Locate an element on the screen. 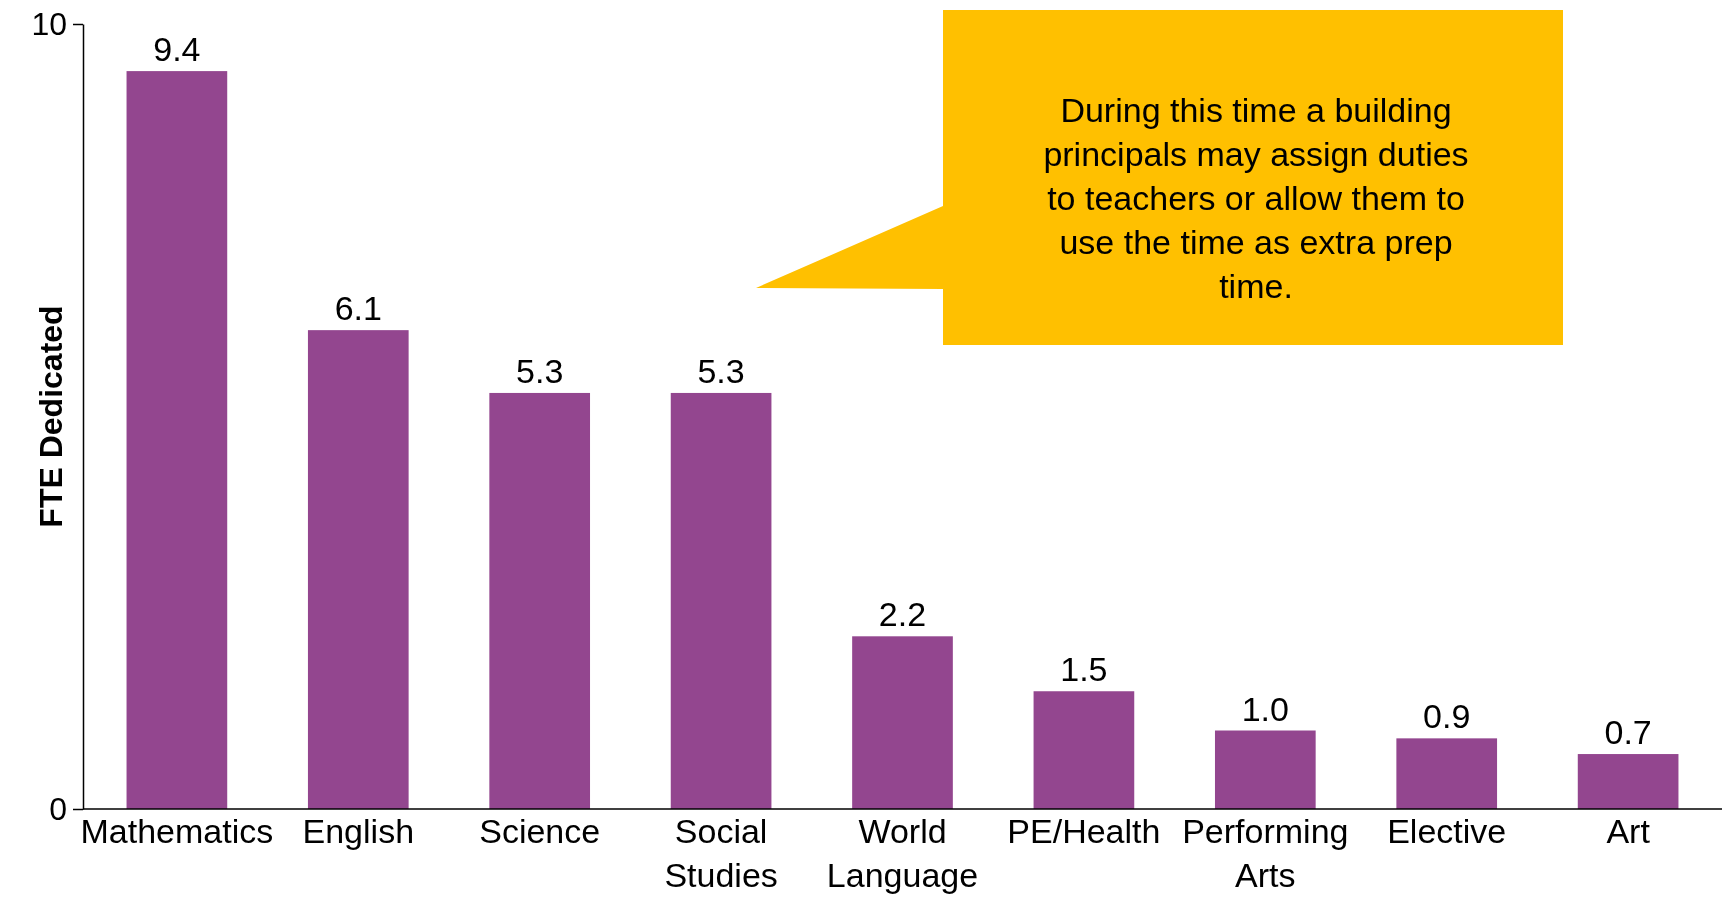 The width and height of the screenshot is (1729, 911). y-tick-label: 10 is located at coordinates (49, 23).